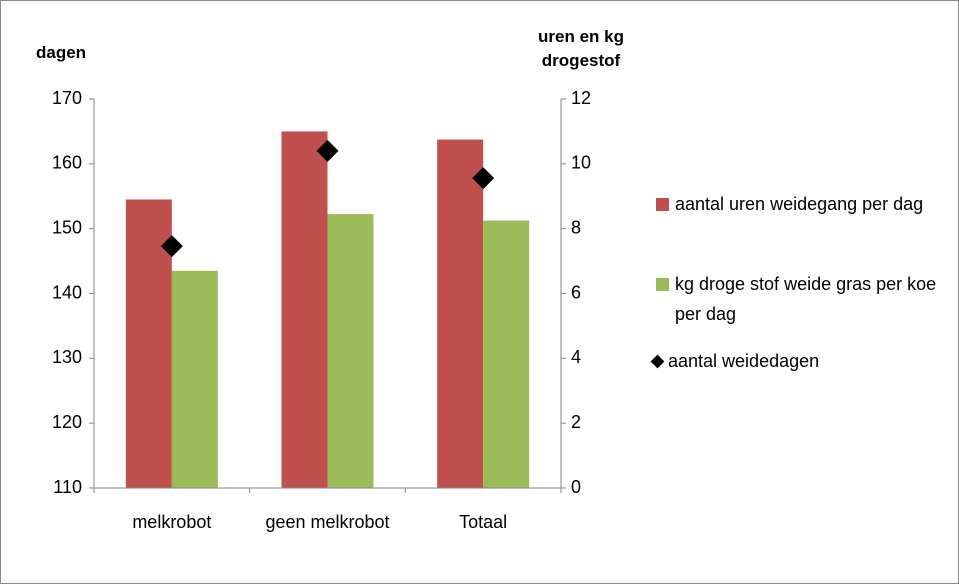  I want to click on y2-tick-label: 12, so click(581, 98).